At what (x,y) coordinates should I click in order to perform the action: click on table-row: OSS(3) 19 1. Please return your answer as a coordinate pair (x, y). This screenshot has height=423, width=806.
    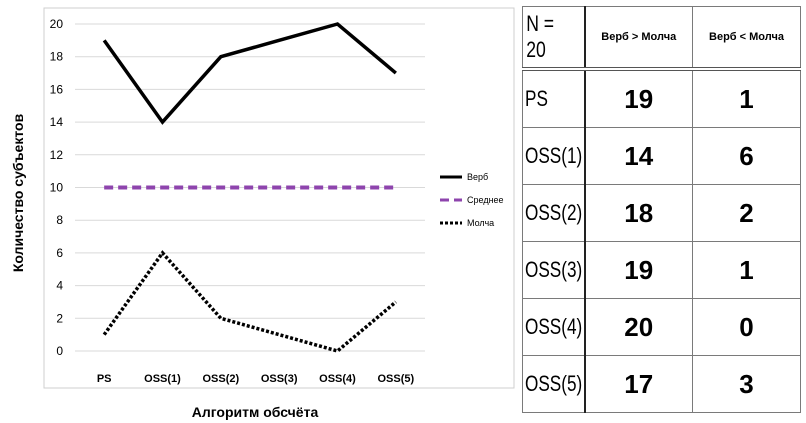
    Looking at the image, I should click on (661, 270).